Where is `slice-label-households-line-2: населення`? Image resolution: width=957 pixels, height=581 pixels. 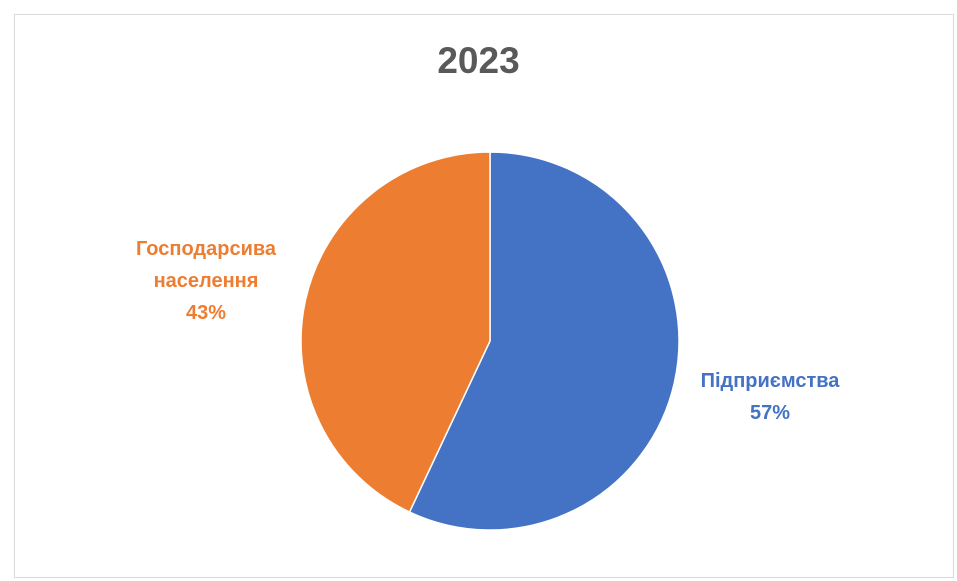 slice-label-households-line-2: населення is located at coordinates (206, 281).